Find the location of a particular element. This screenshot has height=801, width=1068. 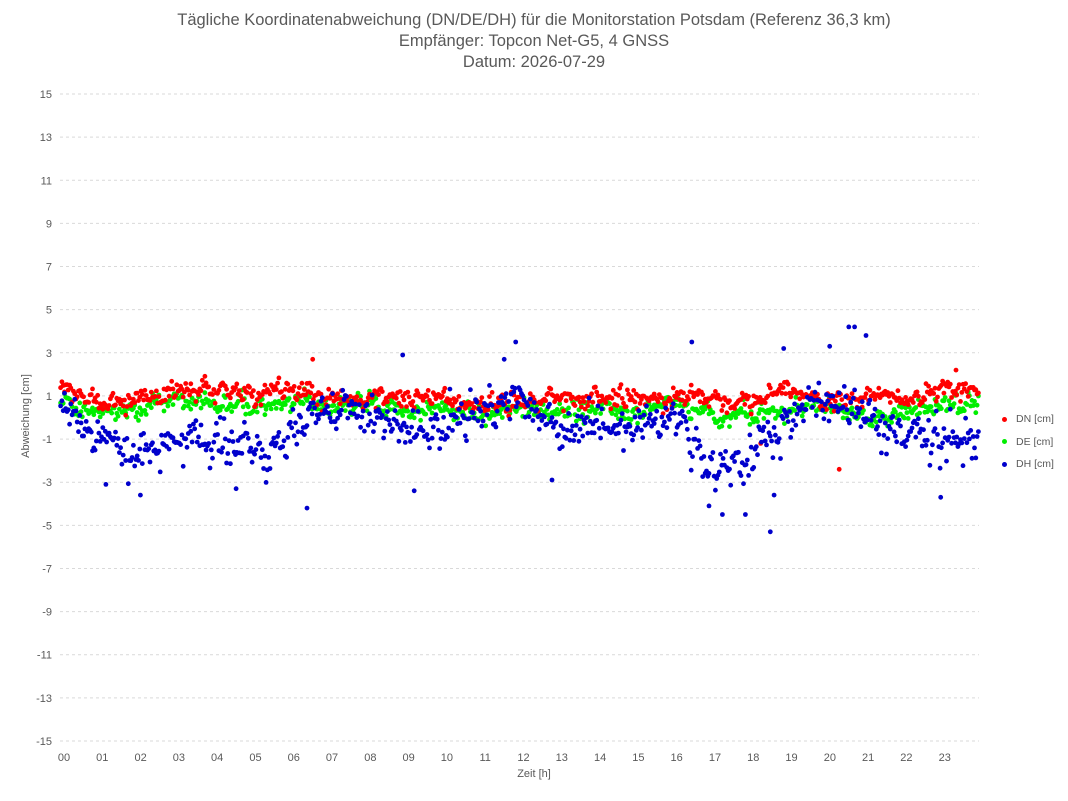

x-tick-label: 02 is located at coordinates (140, 758).